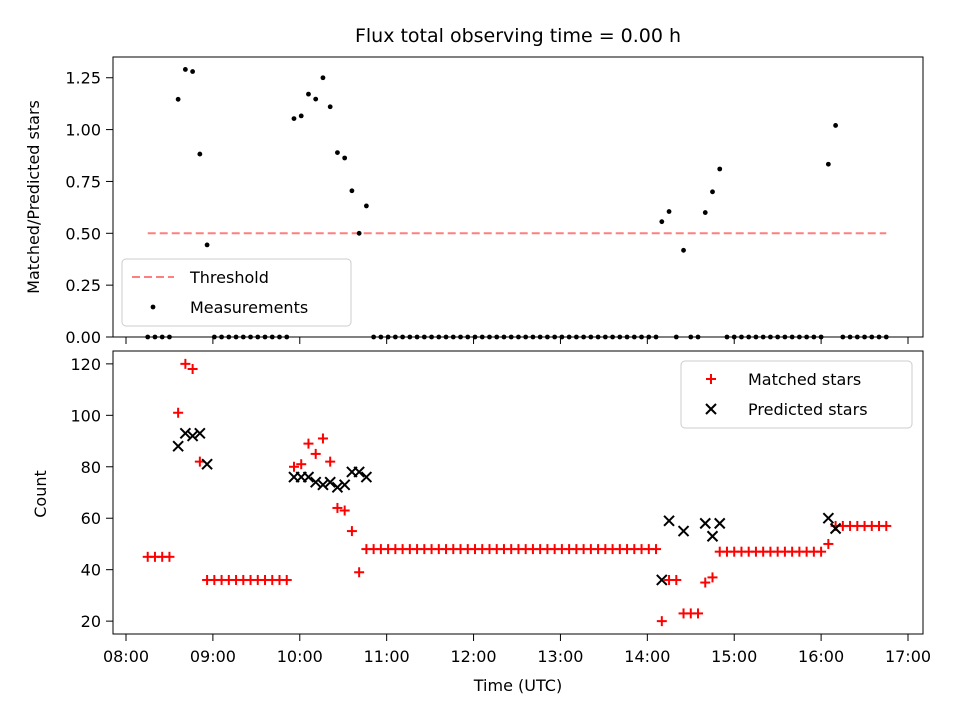  I want to click on x-tick-label: 08:00, so click(126, 656).